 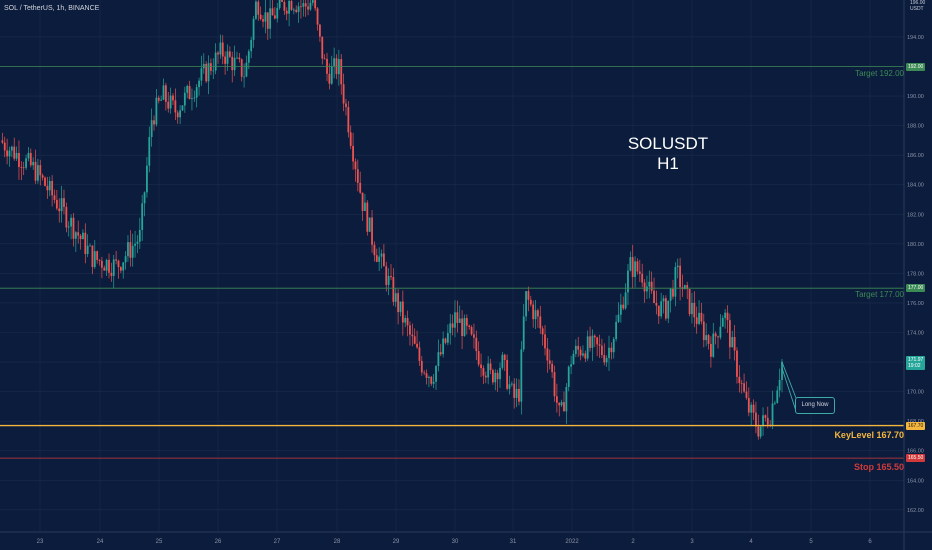 I want to click on annotation-lines, so click(x=789, y=386).